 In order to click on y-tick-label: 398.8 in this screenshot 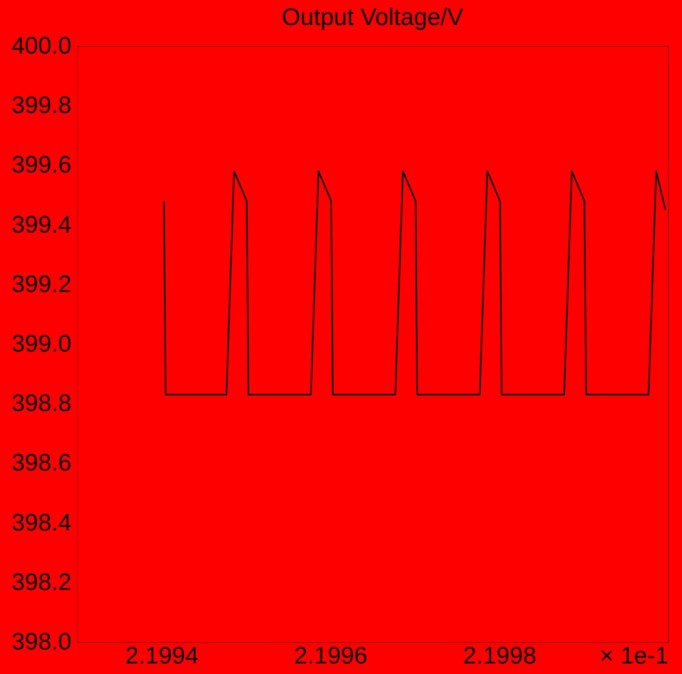, I will do `click(41, 404)`.